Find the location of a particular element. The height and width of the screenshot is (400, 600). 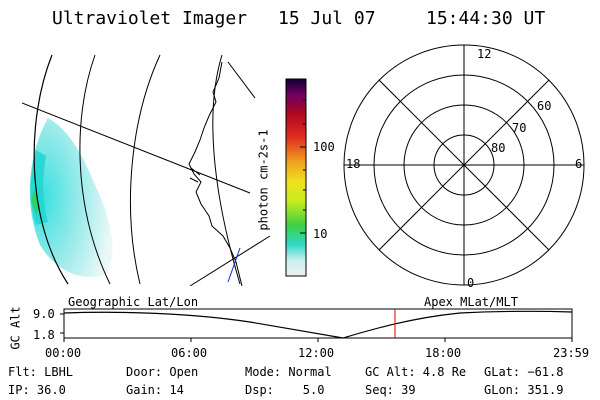

door-info: Door: Open is located at coordinates (162, 372).